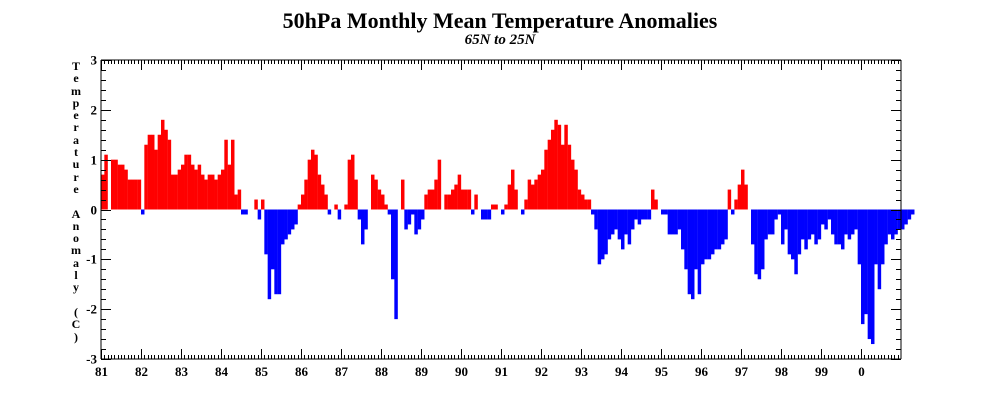  What do you see at coordinates (141, 371) in the screenshot?
I see `x-tick-label: 82` at bounding box center [141, 371].